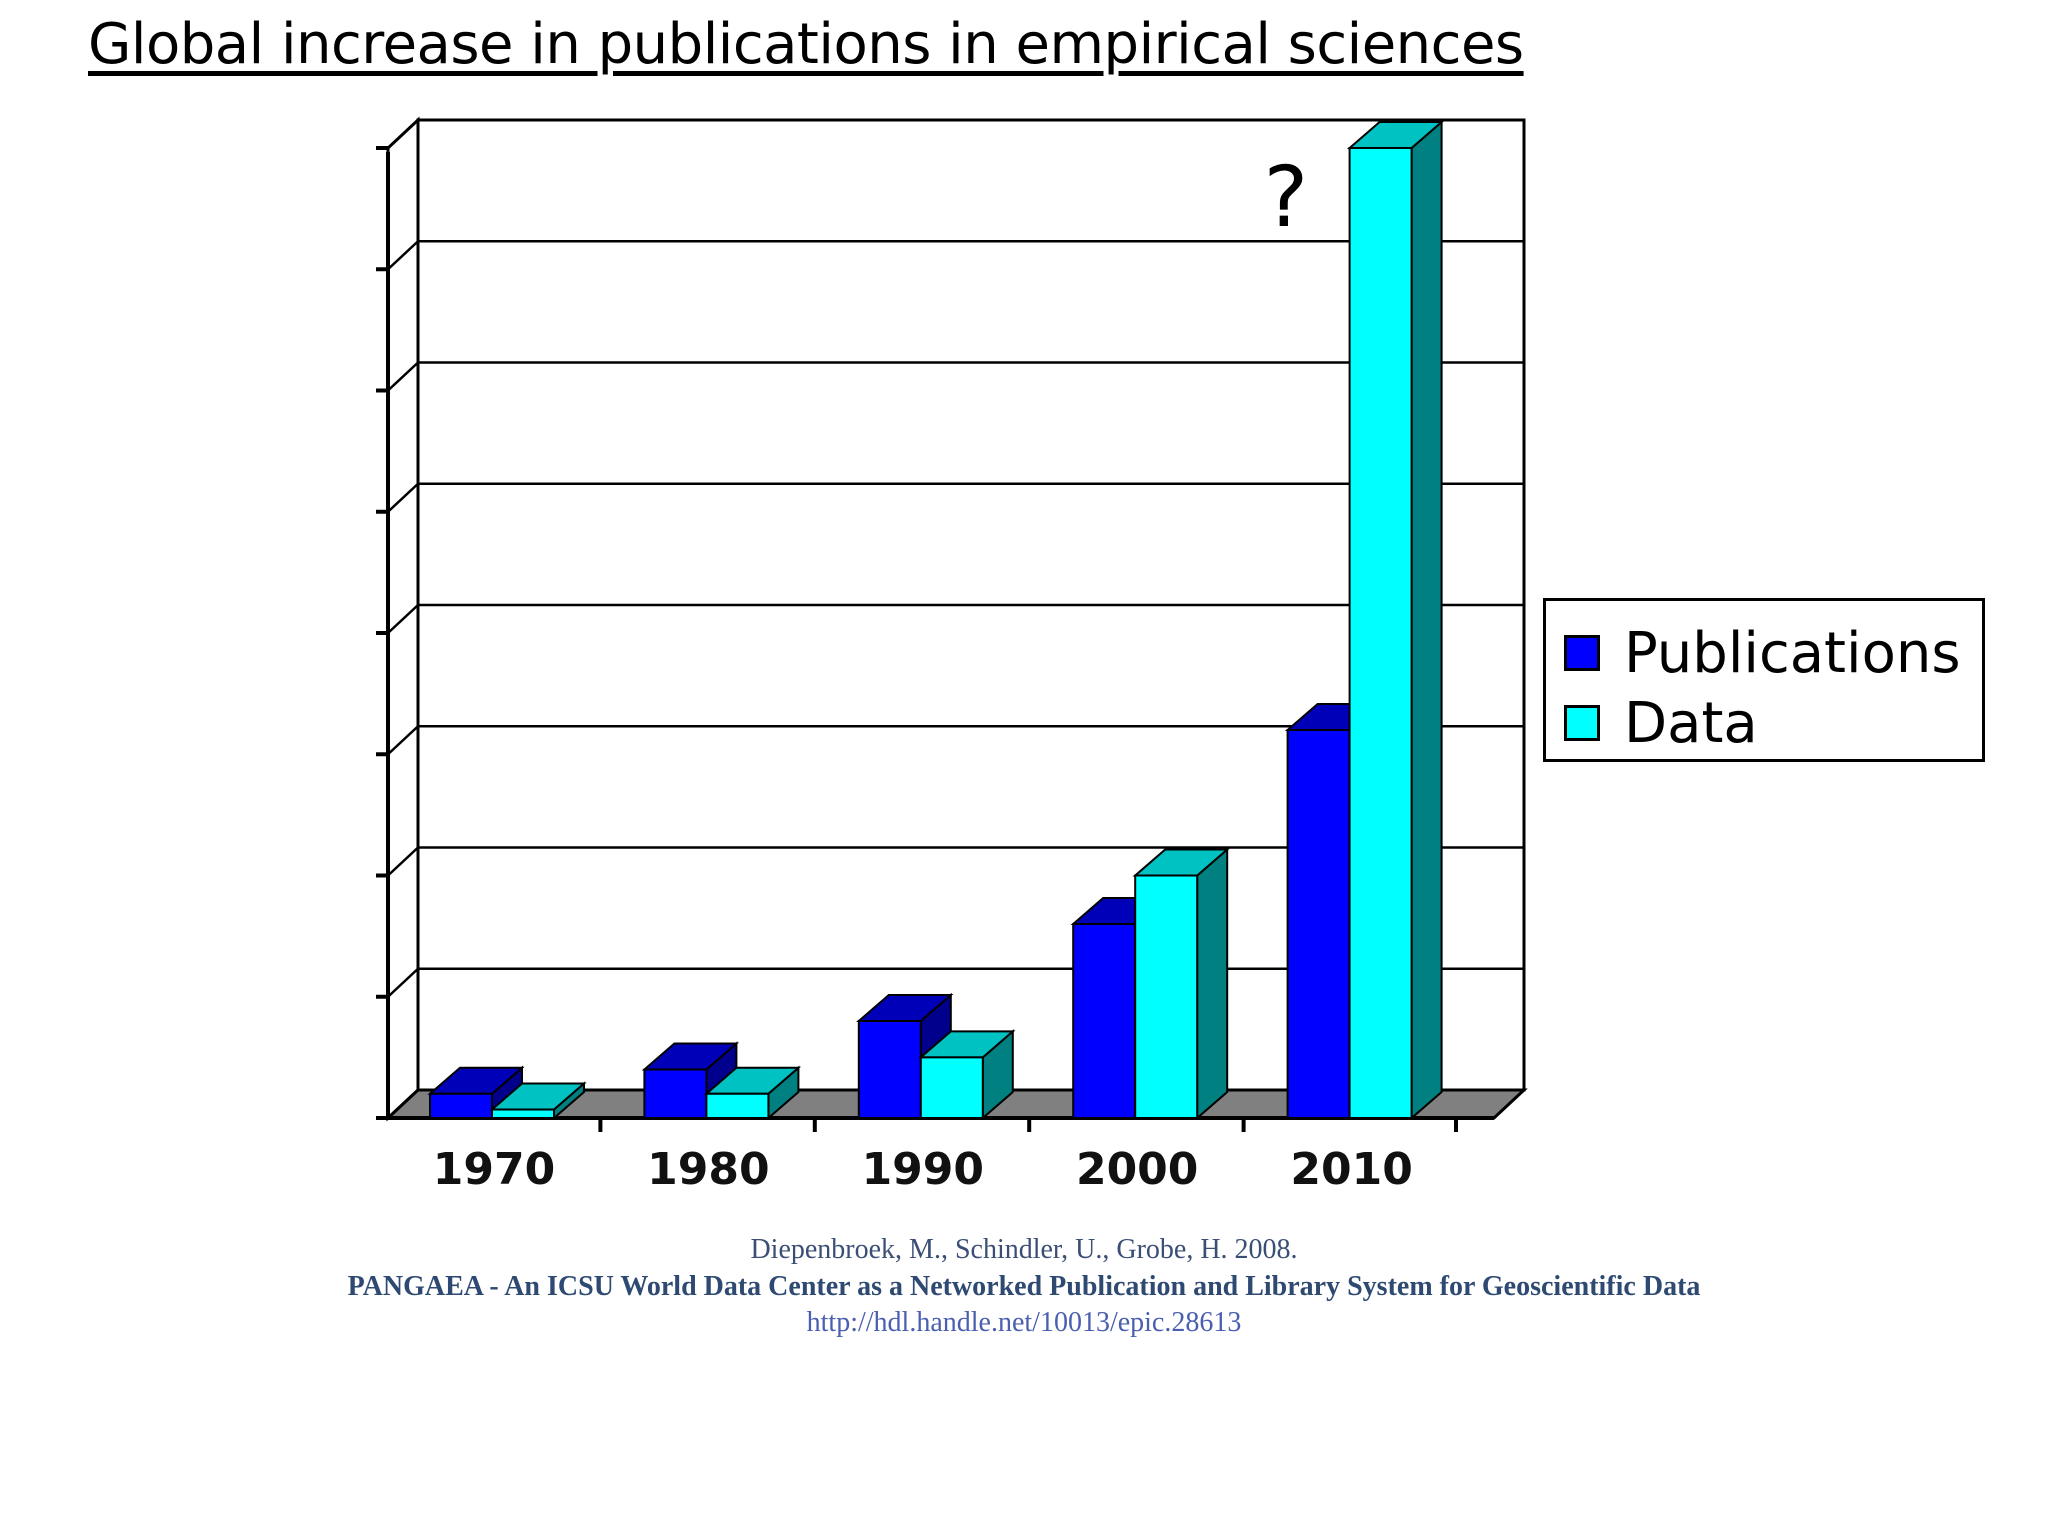 Image resolution: width=2048 pixels, height=1536 pixels. Describe the element at coordinates (708, 1169) in the screenshot. I see `x-tick-label-1980: 1980` at that location.